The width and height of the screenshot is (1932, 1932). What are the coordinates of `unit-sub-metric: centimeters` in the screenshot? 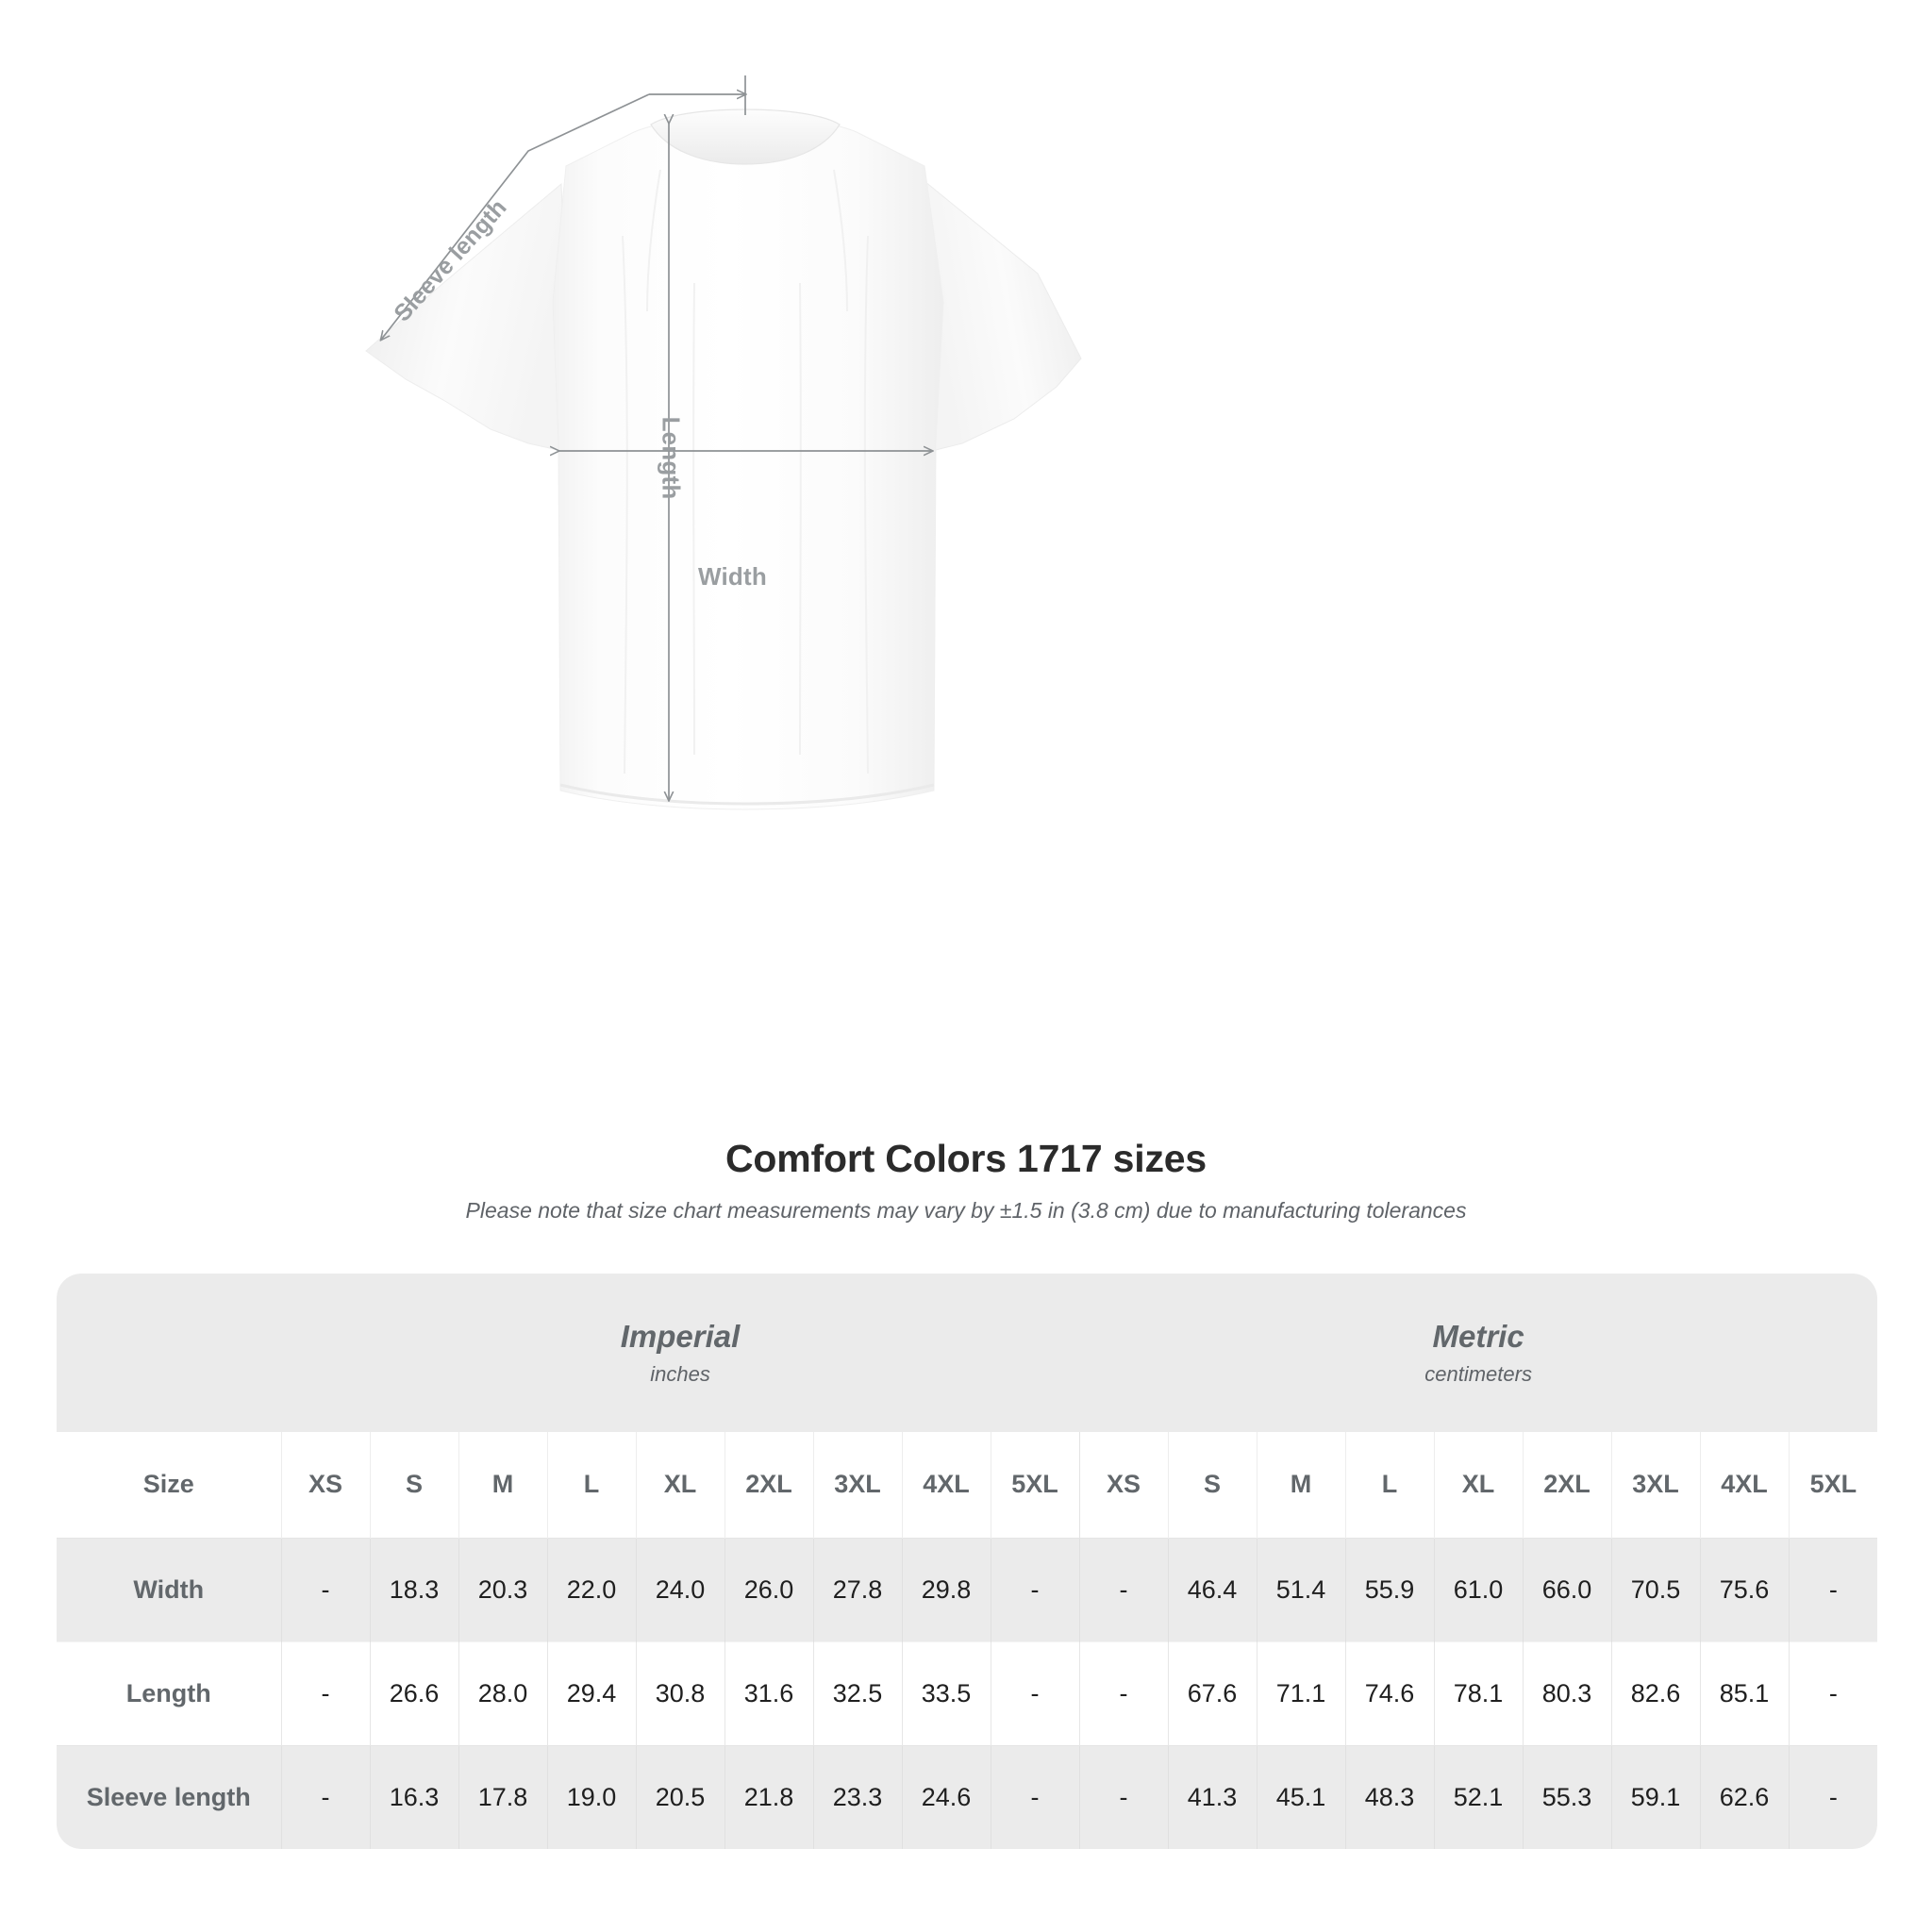 It's located at (1478, 1373).